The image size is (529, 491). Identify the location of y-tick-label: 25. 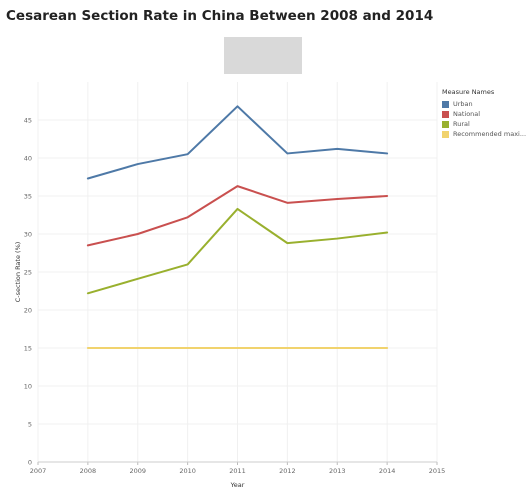
(28, 272).